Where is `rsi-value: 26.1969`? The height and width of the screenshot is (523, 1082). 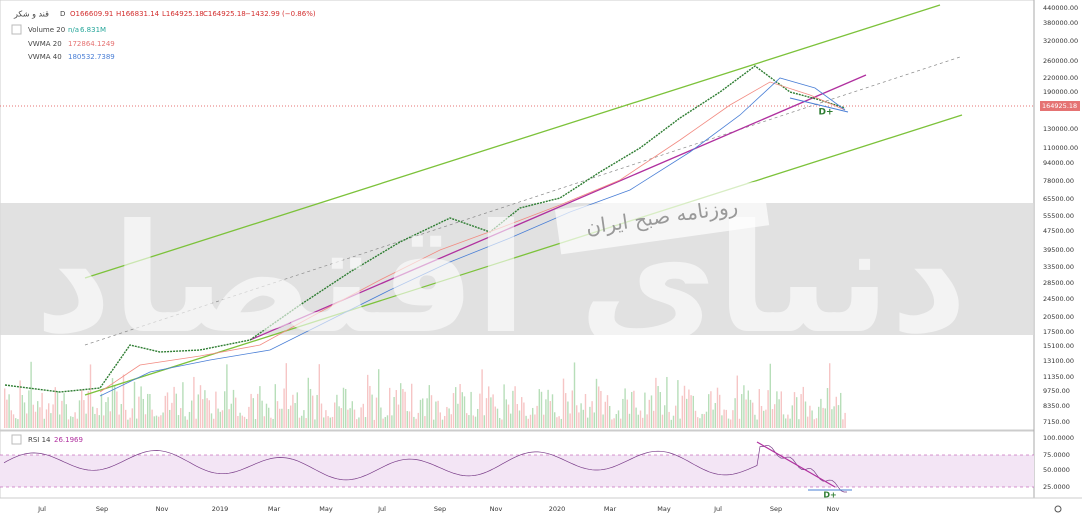
rsi-value: 26.1969 is located at coordinates (68, 440).